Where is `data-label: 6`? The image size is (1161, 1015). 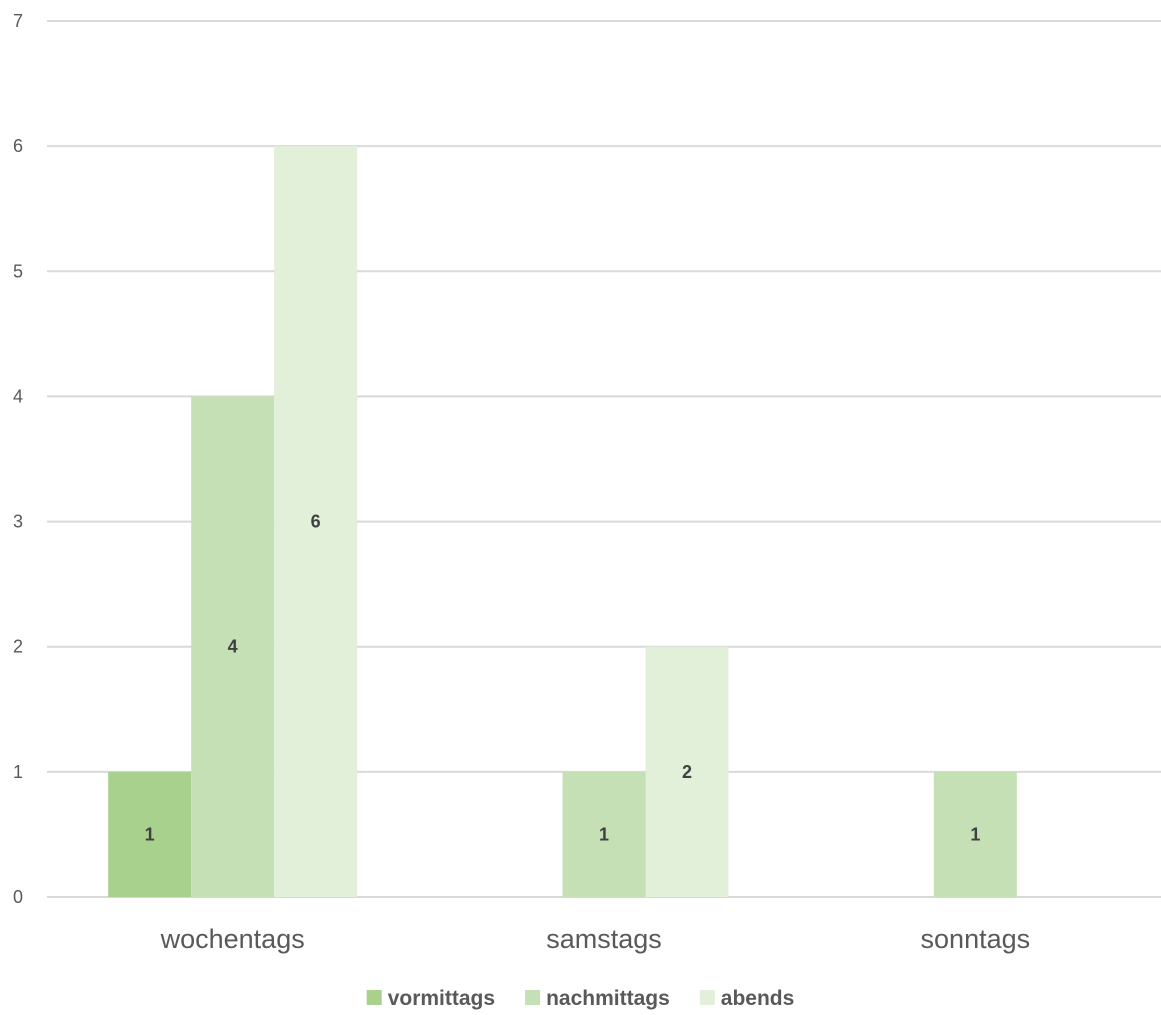 data-label: 6 is located at coordinates (316, 522).